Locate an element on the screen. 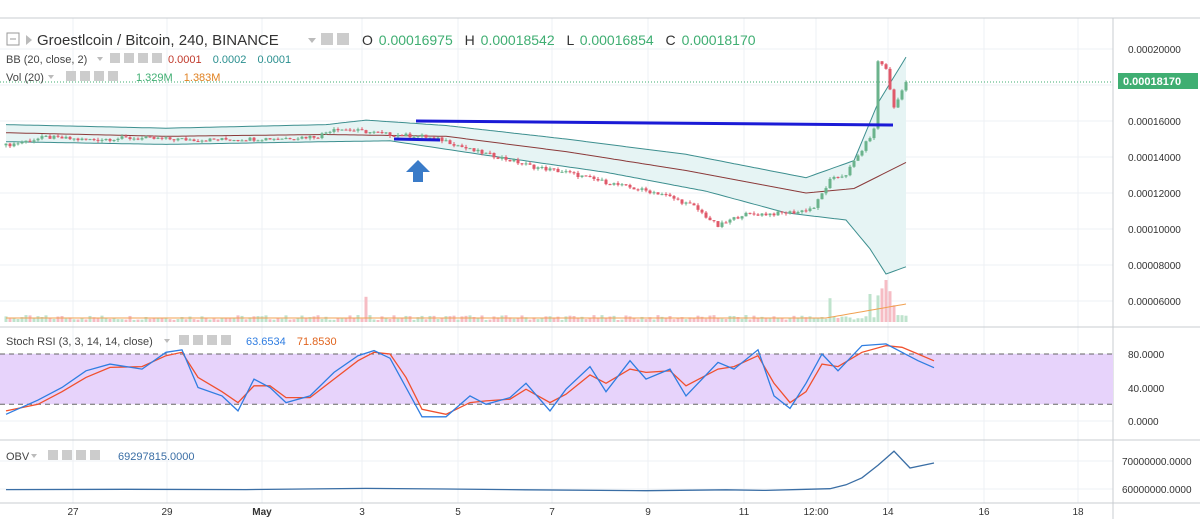 This screenshot has width=1200, height=519. stoch-band-fill is located at coordinates (556, 379).